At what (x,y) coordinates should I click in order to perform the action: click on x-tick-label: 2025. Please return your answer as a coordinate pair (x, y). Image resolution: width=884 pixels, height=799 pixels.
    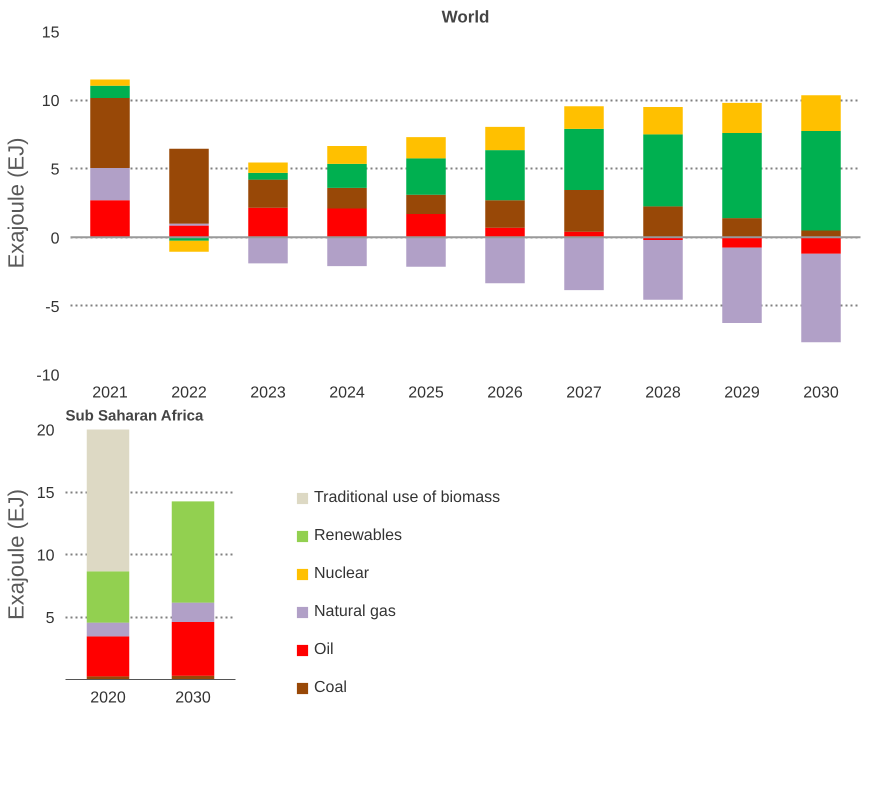
    Looking at the image, I should click on (426, 393).